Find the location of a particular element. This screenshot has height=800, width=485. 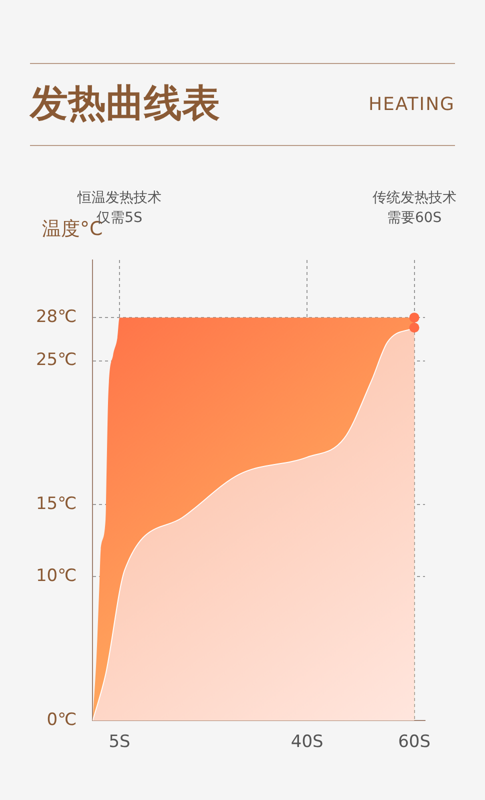

y-tick-label: 25℃ is located at coordinates (56, 360).